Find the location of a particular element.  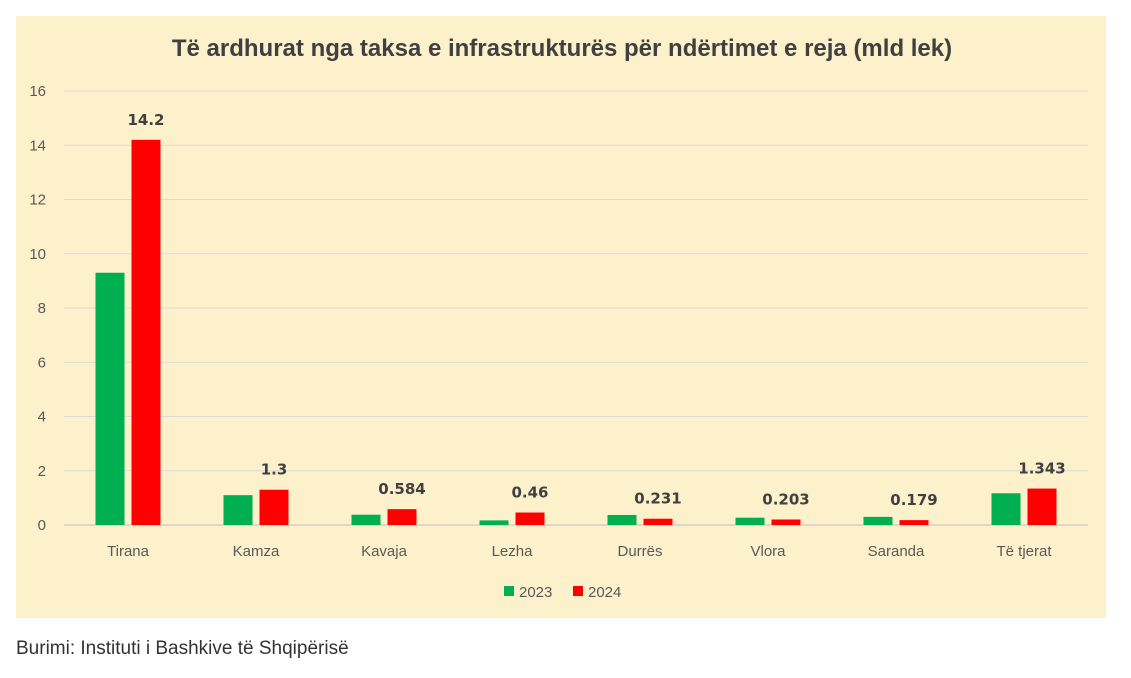

legend: 2023 2024 is located at coordinates (562, 592).